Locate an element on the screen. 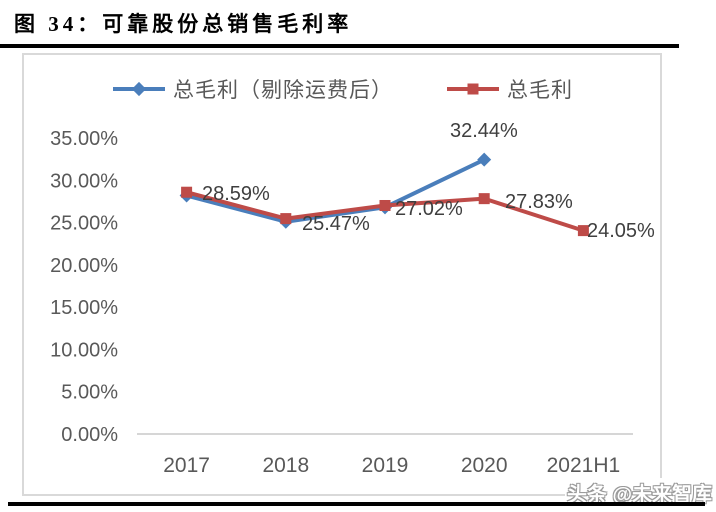 The image size is (716, 512). y-tick-label: 5.00% is located at coordinates (89, 393).